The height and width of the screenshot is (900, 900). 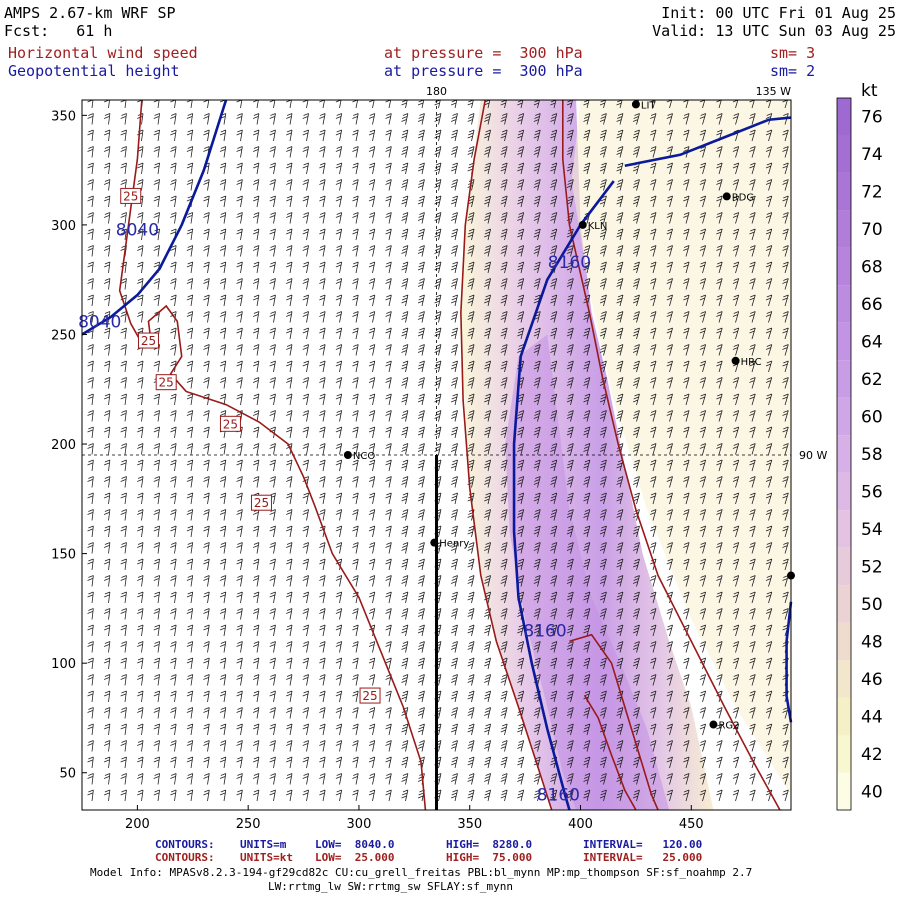 What do you see at coordinates (483, 71) in the screenshot?
I see `field2-pressure: at pressure = 300 hPa` at bounding box center [483, 71].